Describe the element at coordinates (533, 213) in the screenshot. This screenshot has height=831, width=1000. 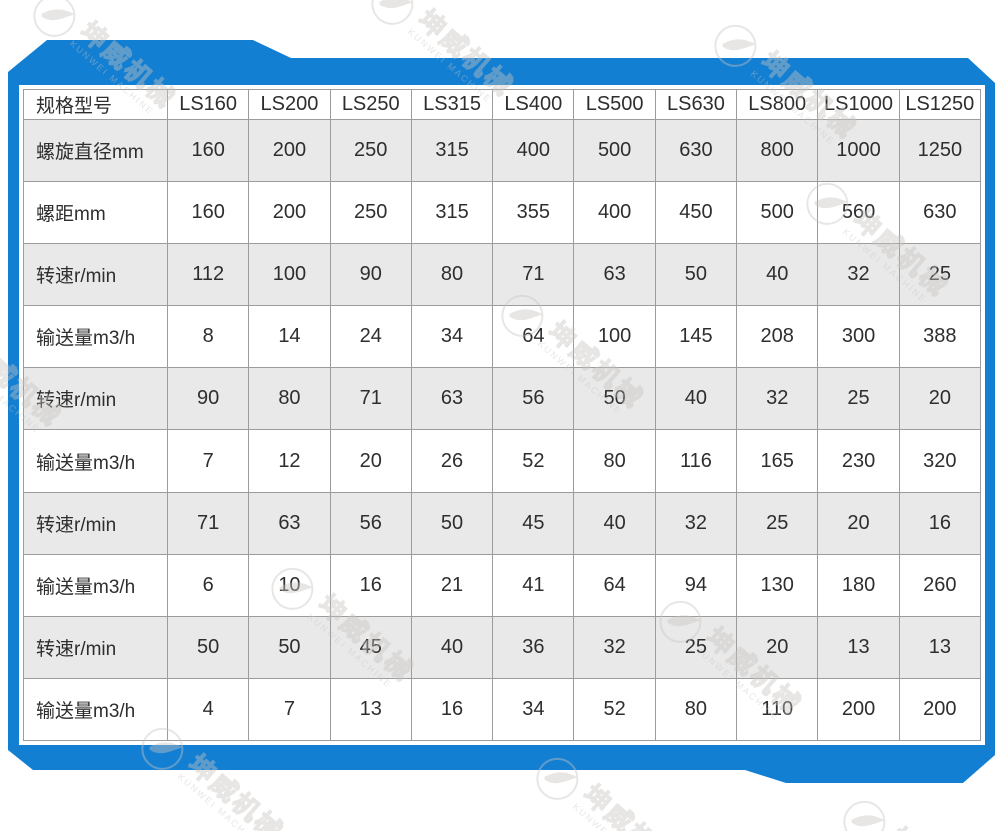
I see `data-cell: 355` at that location.